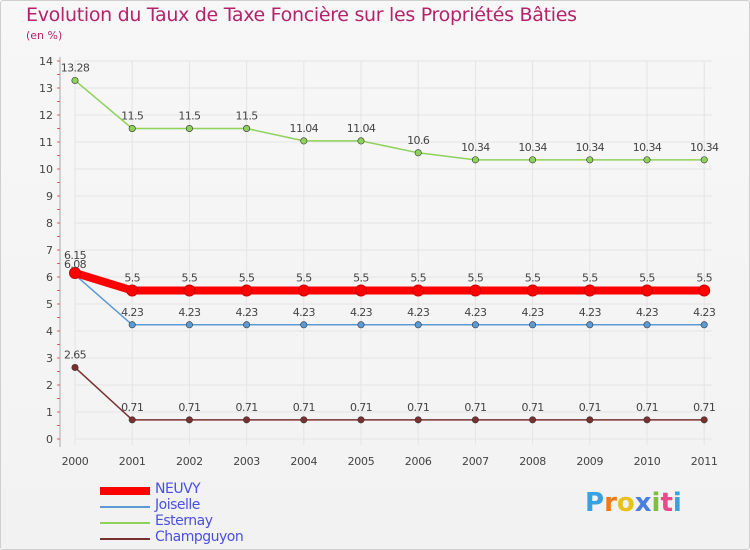 The width and height of the screenshot is (750, 550). Describe the element at coordinates (418, 140) in the screenshot. I see `data-label-esternay: 10.6` at that location.